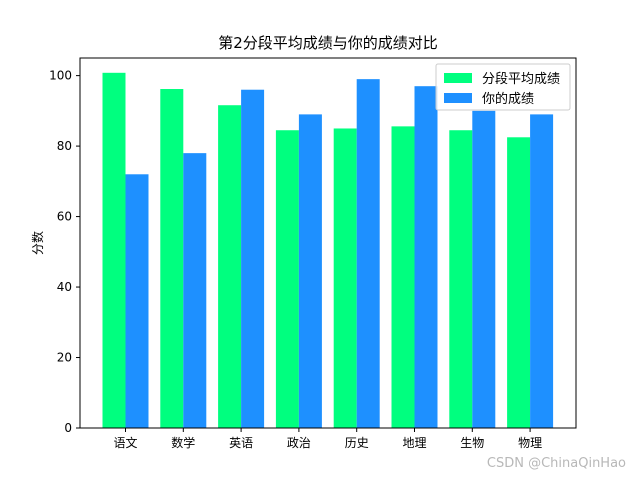  I want to click on y-axis-label: 分数, so click(37, 243).